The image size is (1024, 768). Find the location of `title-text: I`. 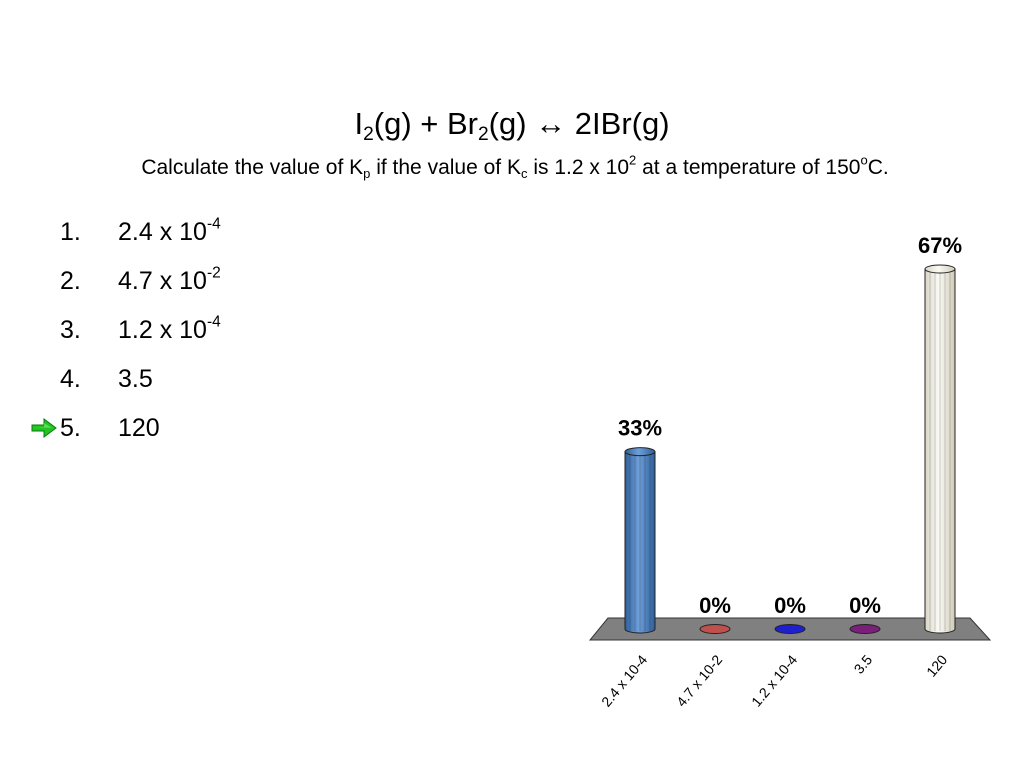

title-text: I is located at coordinates (359, 123).